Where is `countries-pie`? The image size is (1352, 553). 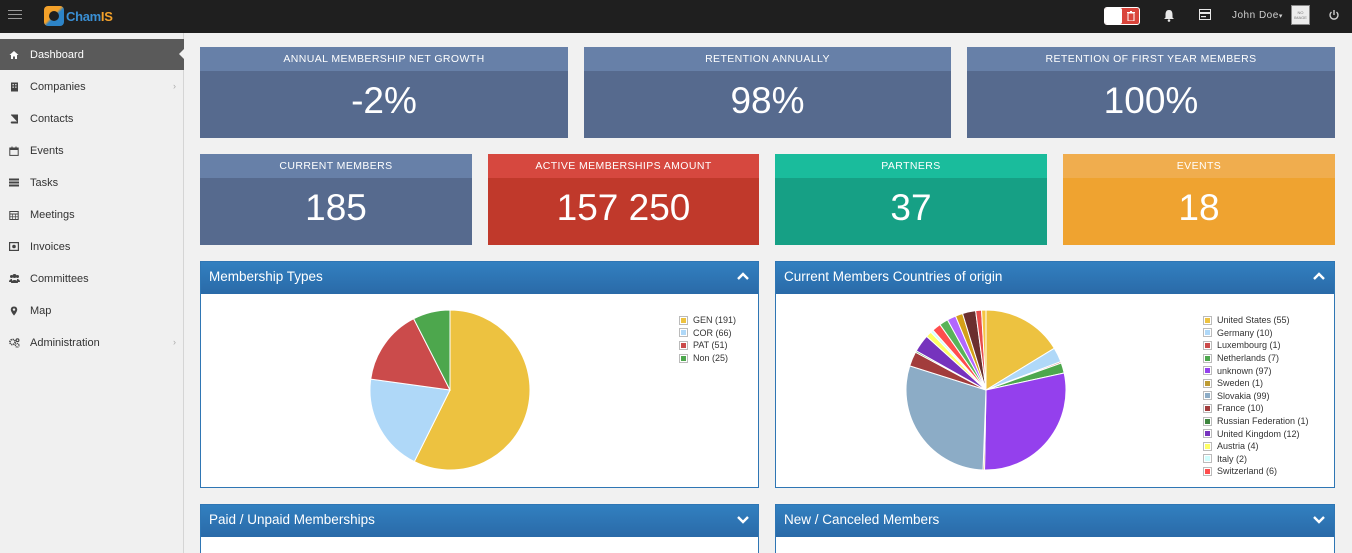 countries-pie is located at coordinates (986, 390).